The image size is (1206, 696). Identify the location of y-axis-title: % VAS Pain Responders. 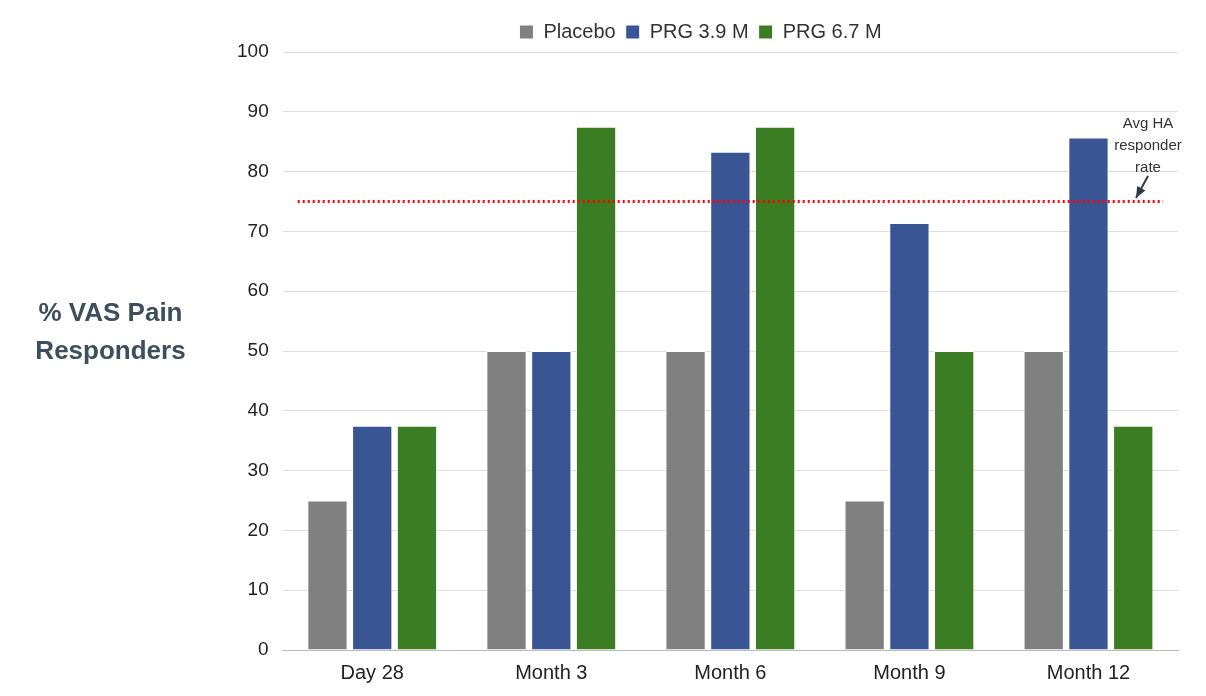
(110, 331).